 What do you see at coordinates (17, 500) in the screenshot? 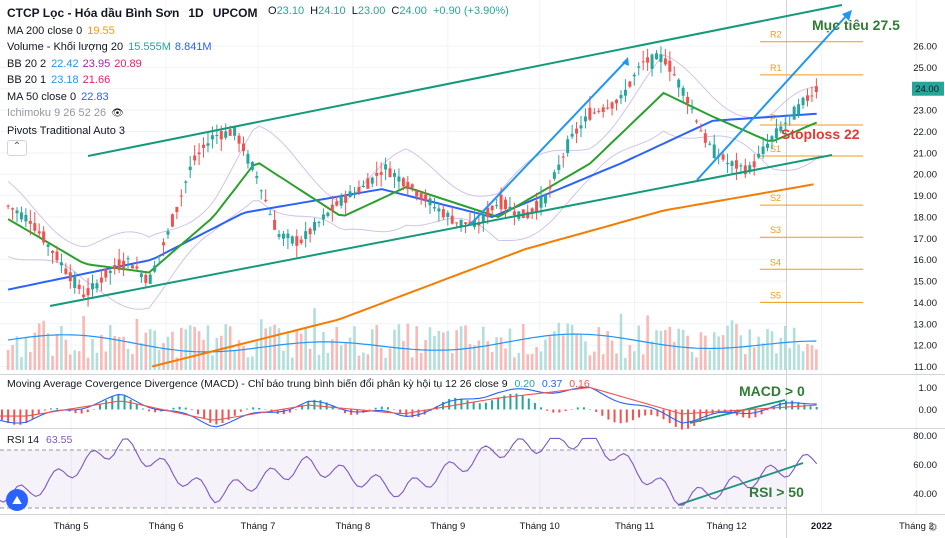
I see `tradingview-logo-icon: ⛰` at bounding box center [17, 500].